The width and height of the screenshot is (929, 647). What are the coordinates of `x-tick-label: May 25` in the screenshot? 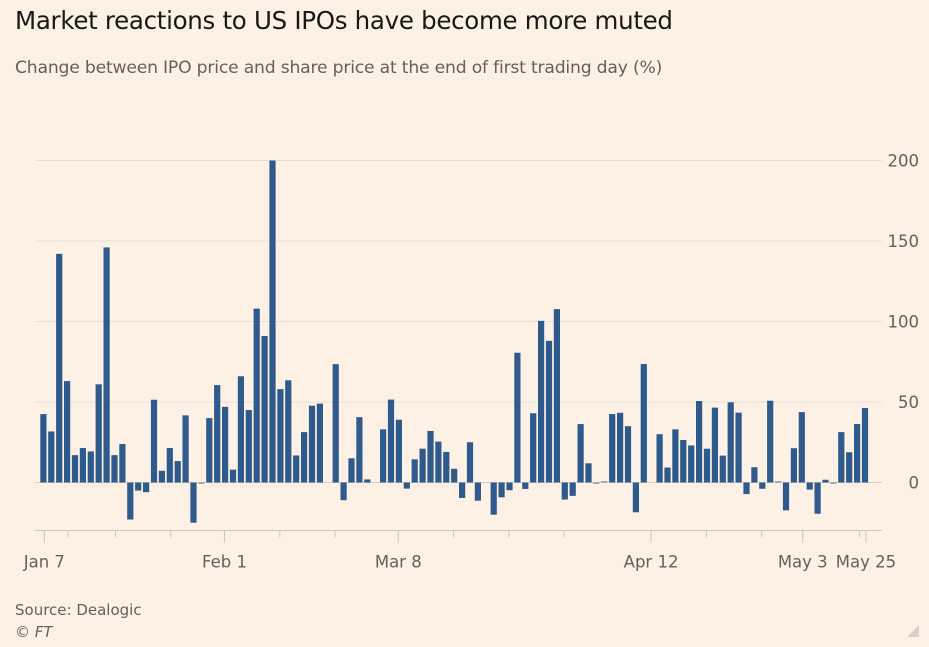 It's located at (866, 562).